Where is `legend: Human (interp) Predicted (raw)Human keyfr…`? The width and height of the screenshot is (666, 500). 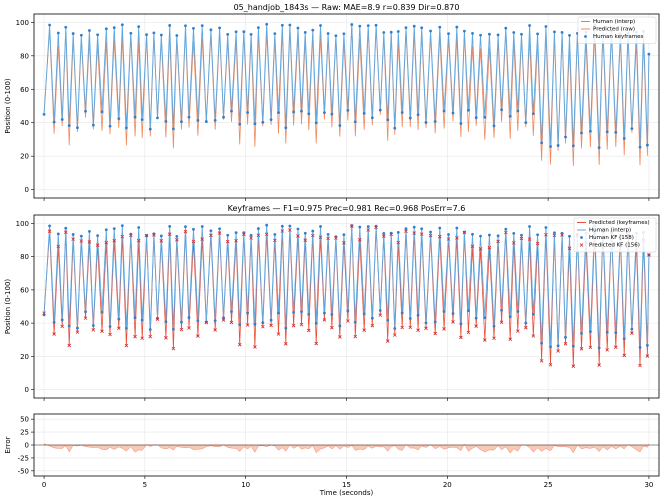
legend: Human (interp) Predicted (raw)Human keyfr… is located at coordinates (617, 30).